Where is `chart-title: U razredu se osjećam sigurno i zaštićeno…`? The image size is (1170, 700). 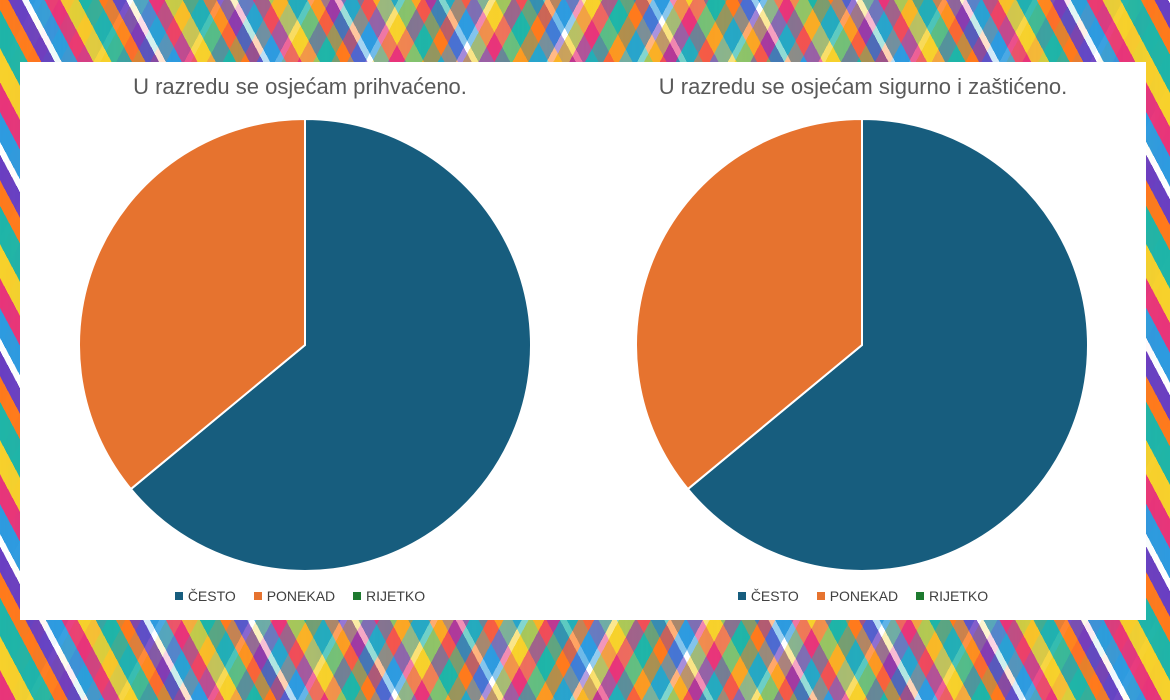
chart-title: U razredu se osjećam sigurno i zaštićeno… is located at coordinates (863, 86).